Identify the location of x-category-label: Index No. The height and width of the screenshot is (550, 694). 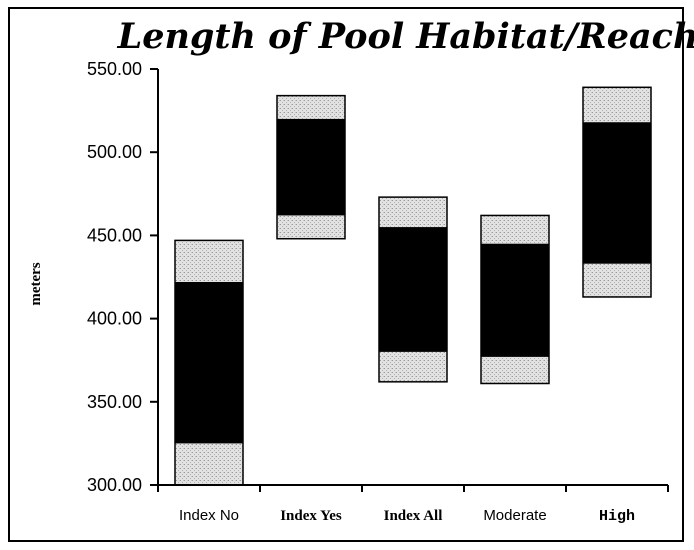
(209, 515).